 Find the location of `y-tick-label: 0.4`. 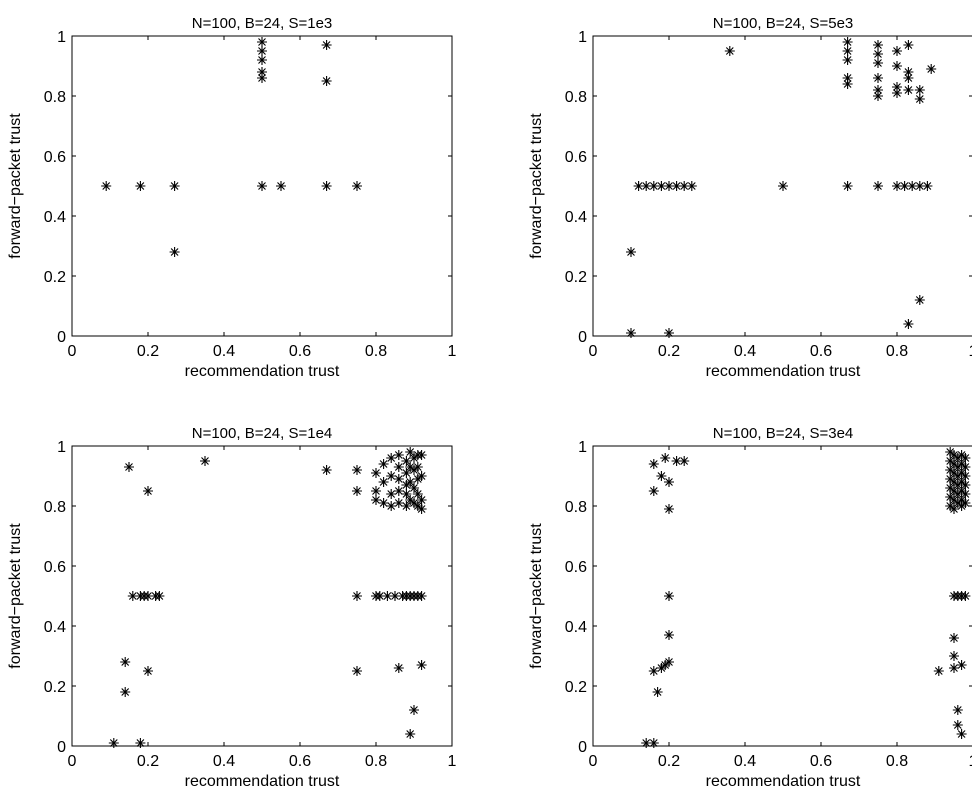

y-tick-label: 0.4 is located at coordinates (576, 627).